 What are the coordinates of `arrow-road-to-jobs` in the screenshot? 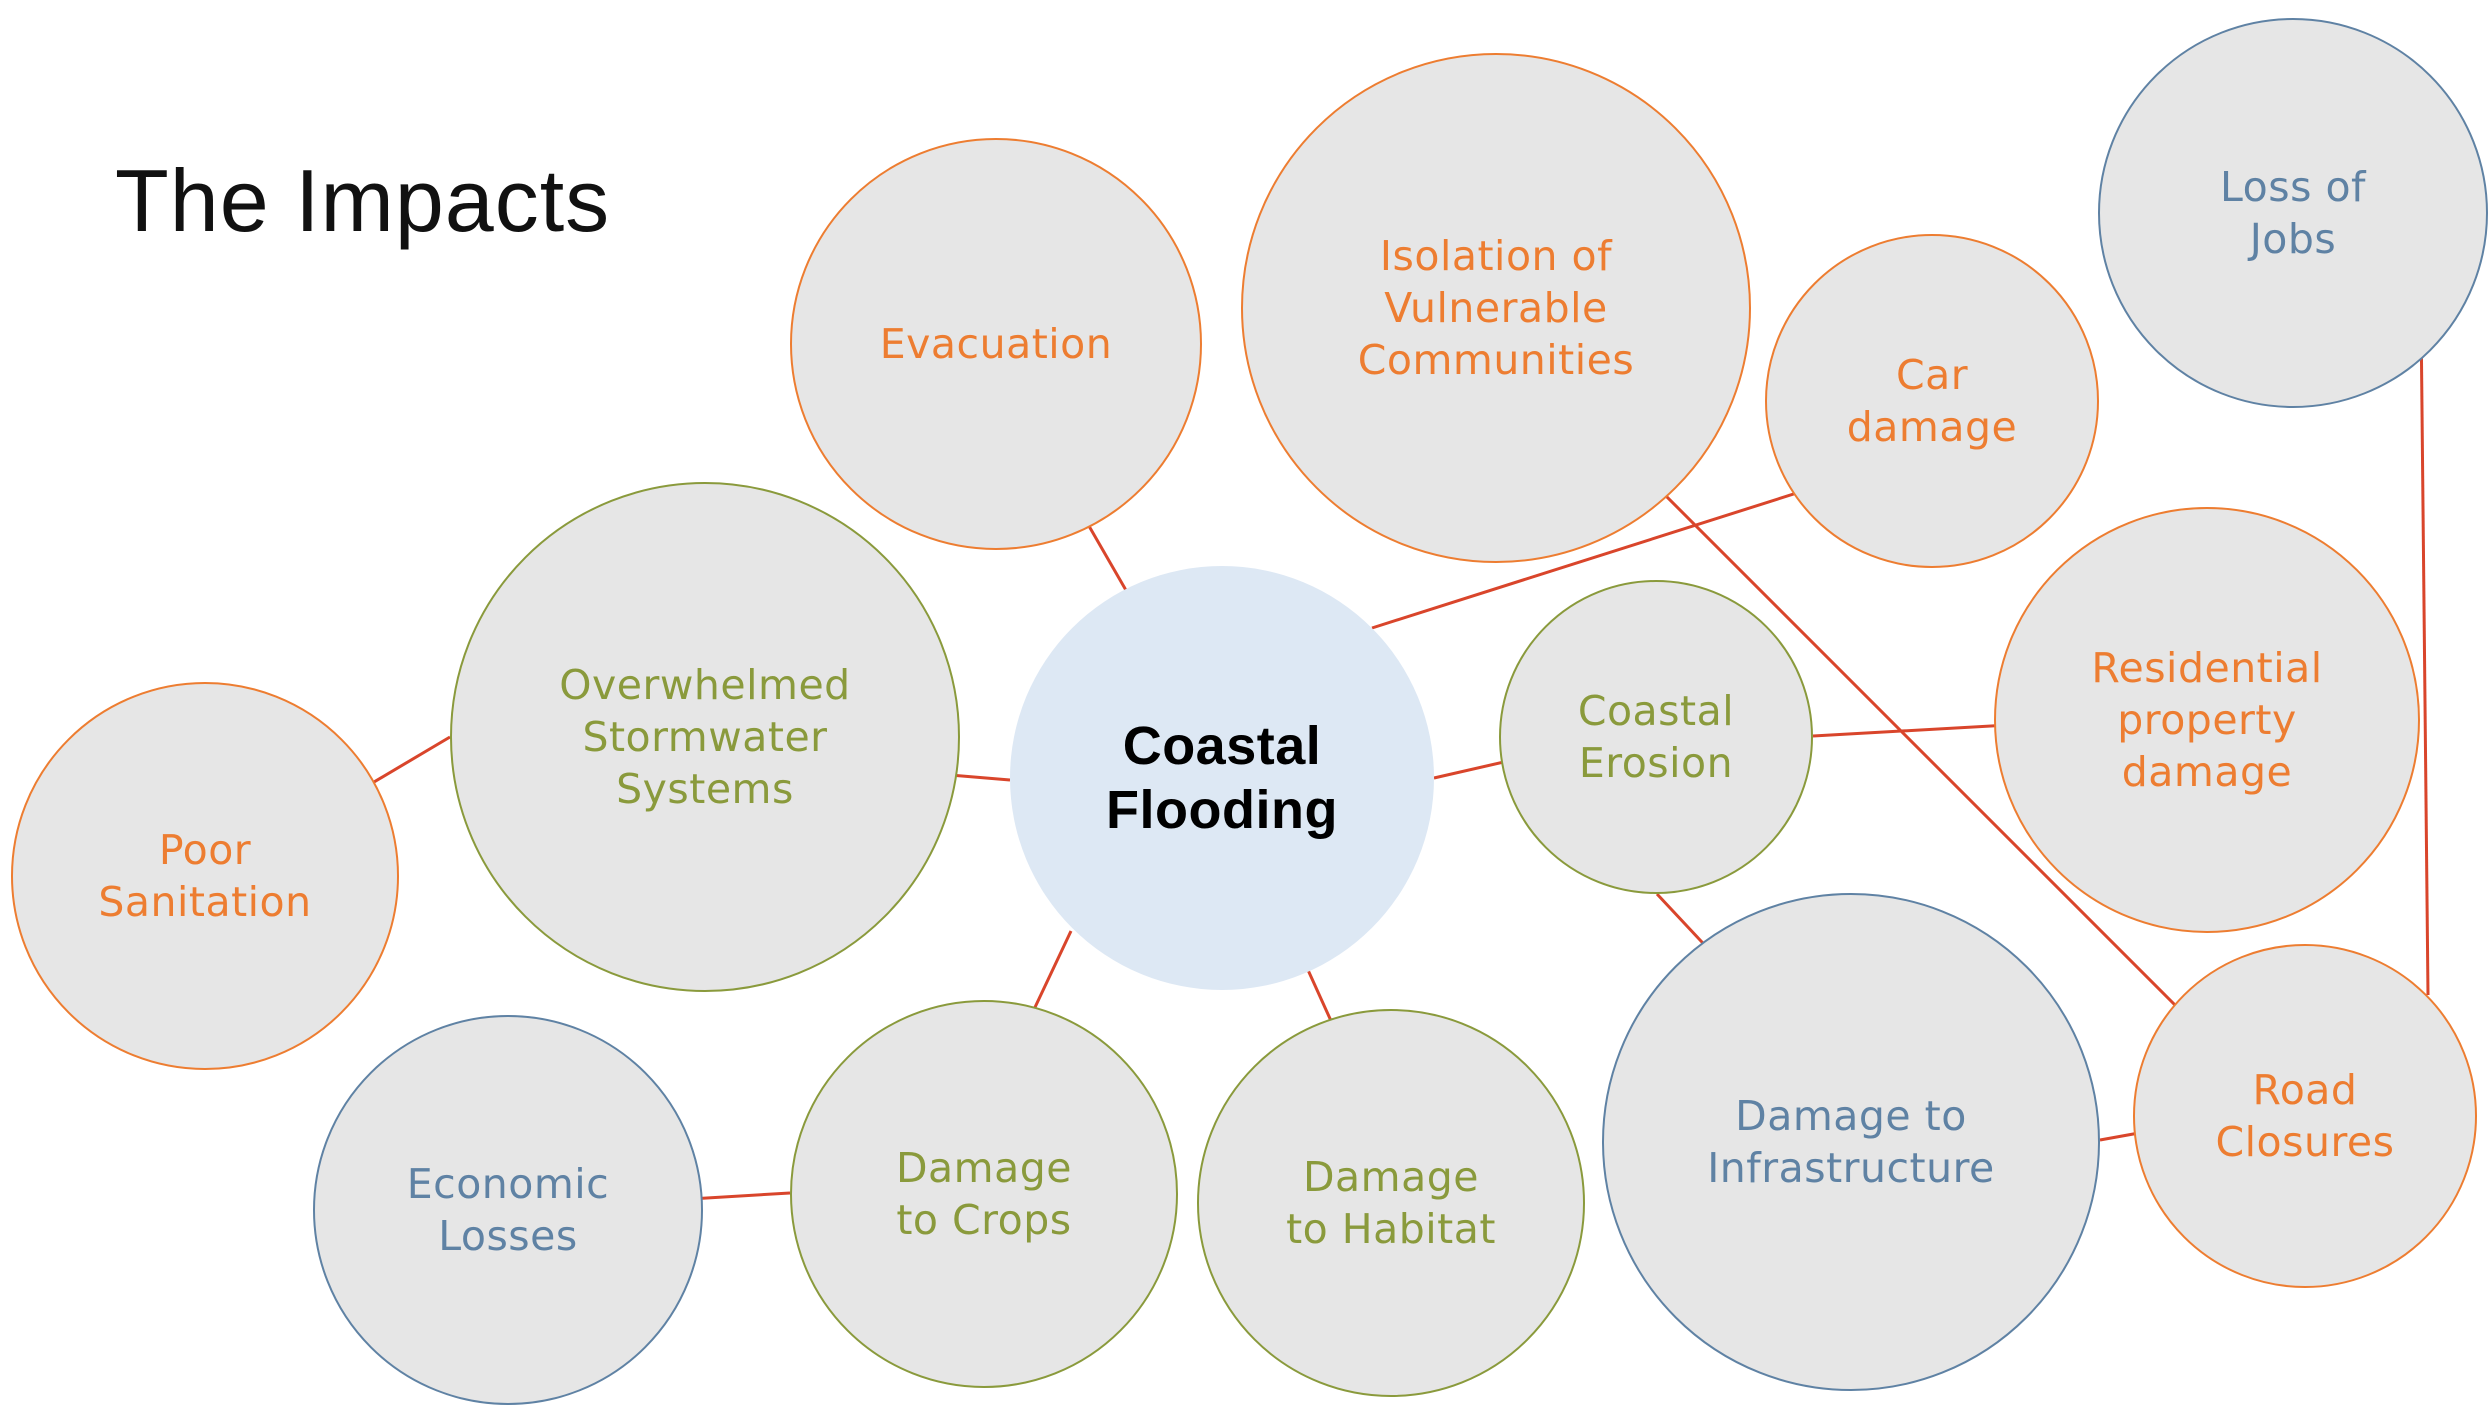 It's located at (2421, 652).